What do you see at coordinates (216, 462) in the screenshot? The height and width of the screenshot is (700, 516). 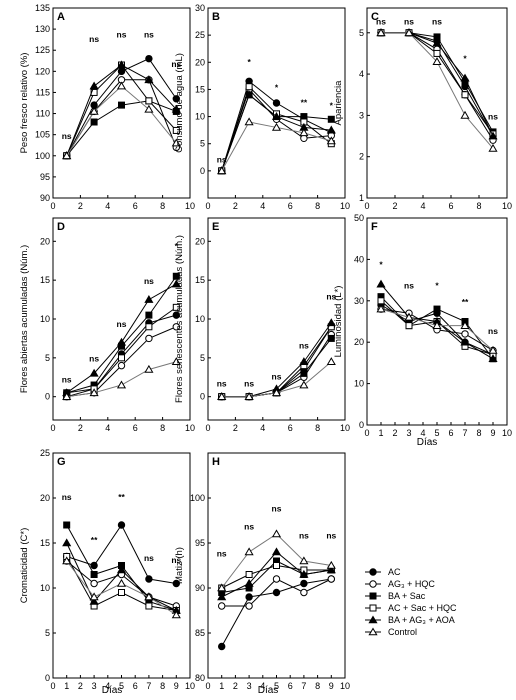 I see `panel-letter: H` at bounding box center [216, 462].